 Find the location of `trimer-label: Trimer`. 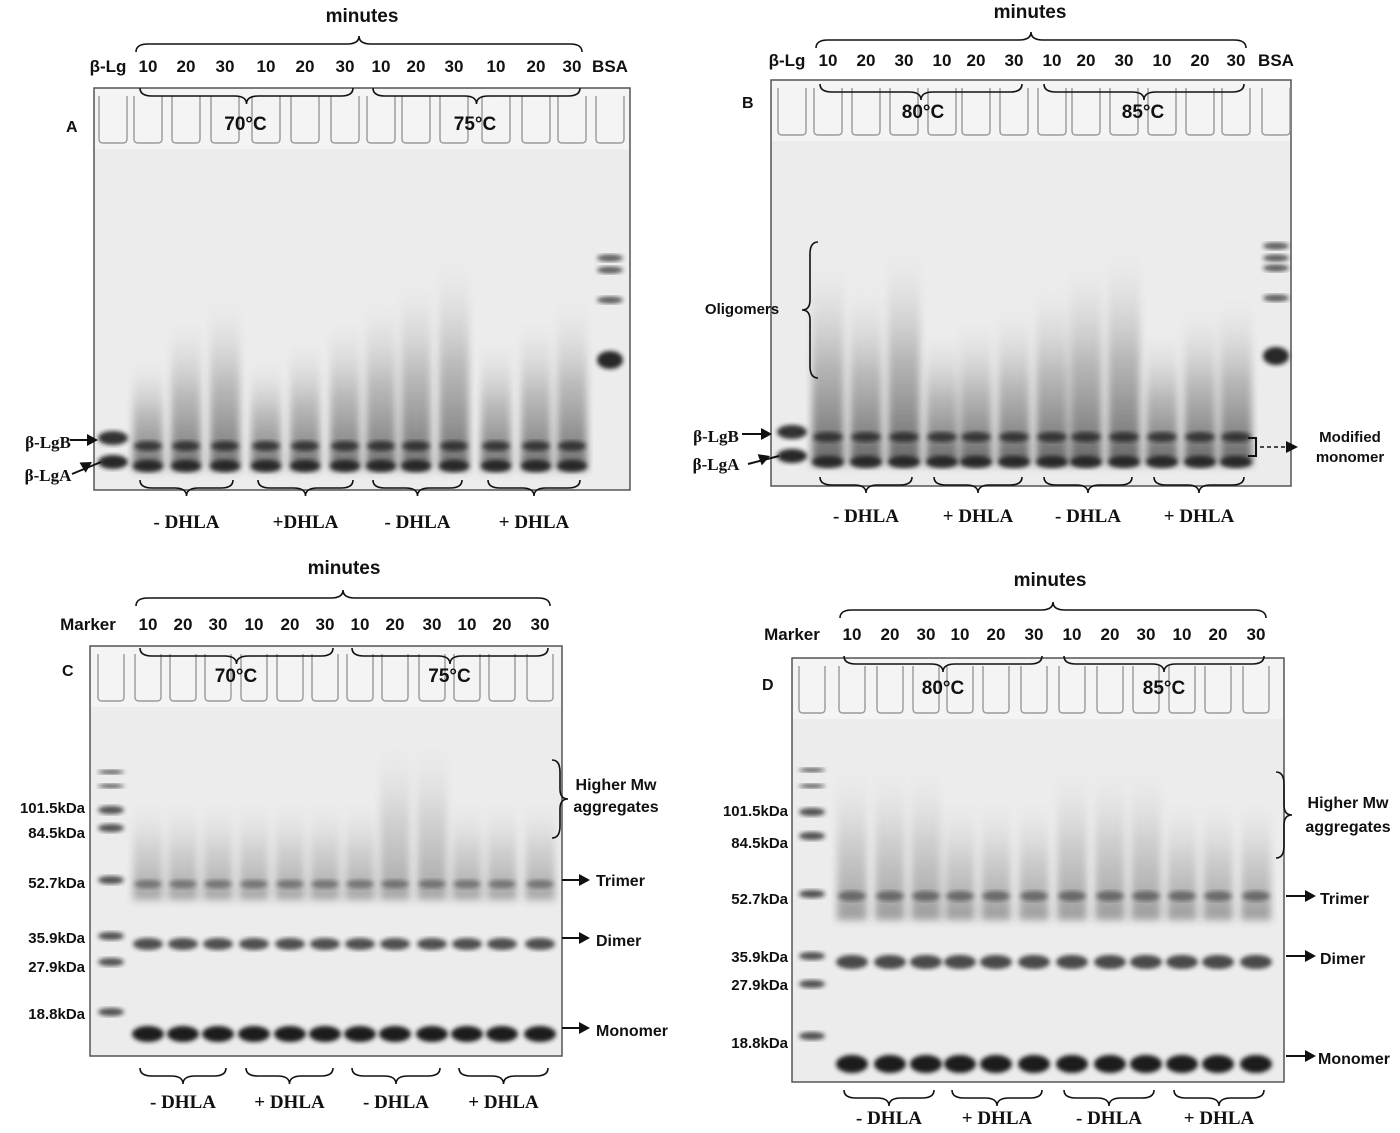

trimer-label: Trimer is located at coordinates (1344, 899).